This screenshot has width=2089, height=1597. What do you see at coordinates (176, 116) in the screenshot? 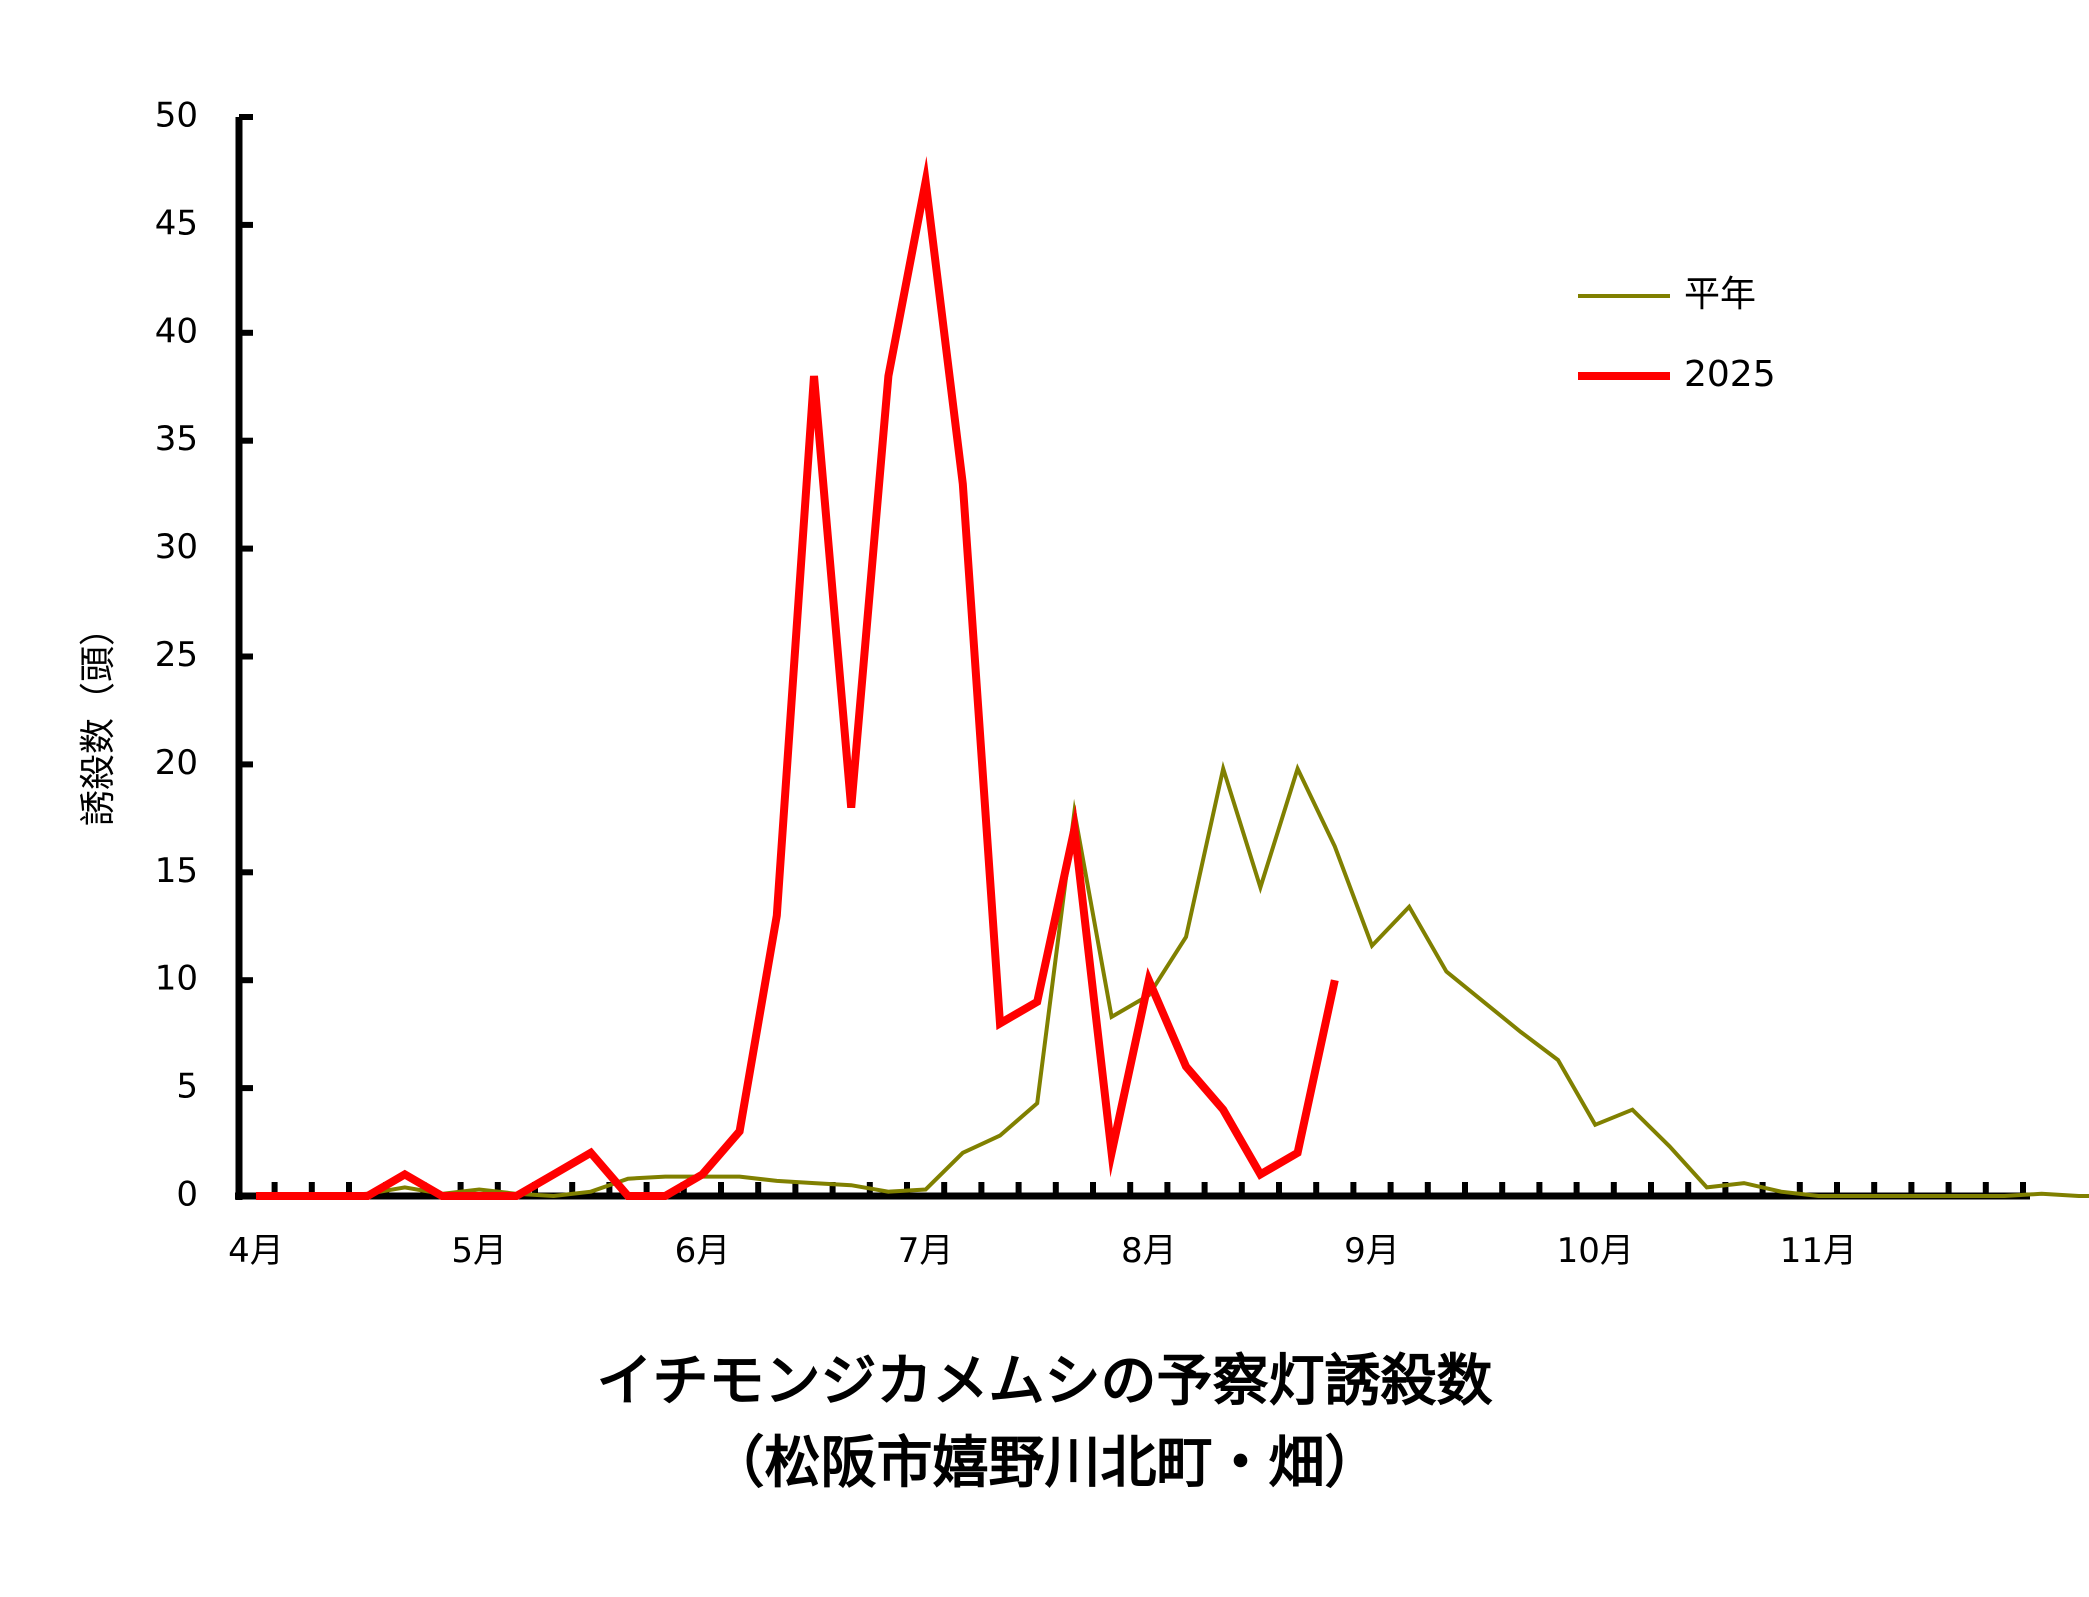
I see `y-tick-label: 50` at bounding box center [176, 116].